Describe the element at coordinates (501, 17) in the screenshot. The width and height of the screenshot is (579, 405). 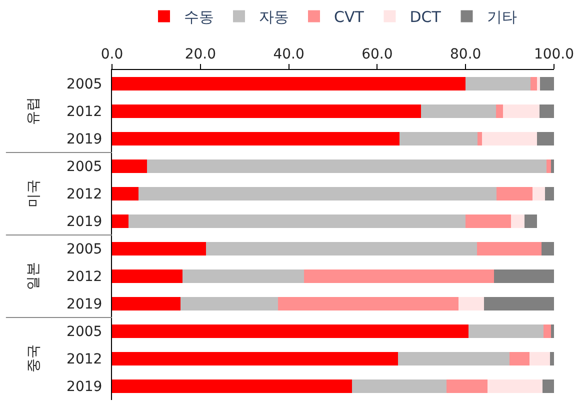
I see `legend-label: 기타` at that location.